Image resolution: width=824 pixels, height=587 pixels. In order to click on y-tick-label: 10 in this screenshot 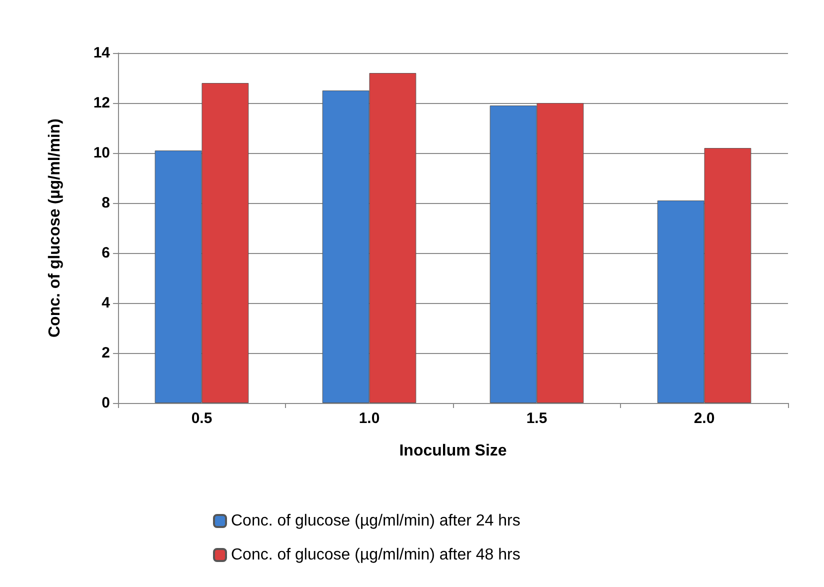, I will do `click(101, 153)`.